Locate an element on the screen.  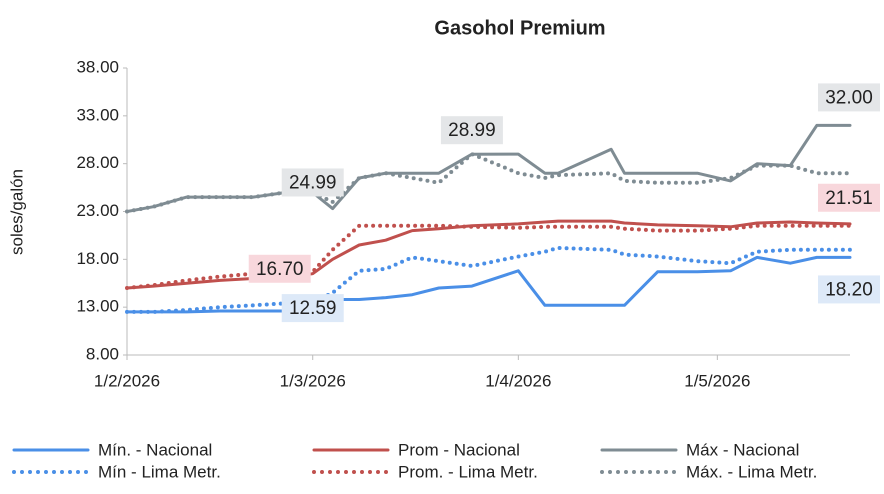
y-tick-label: 8.00 is located at coordinates (102, 353).